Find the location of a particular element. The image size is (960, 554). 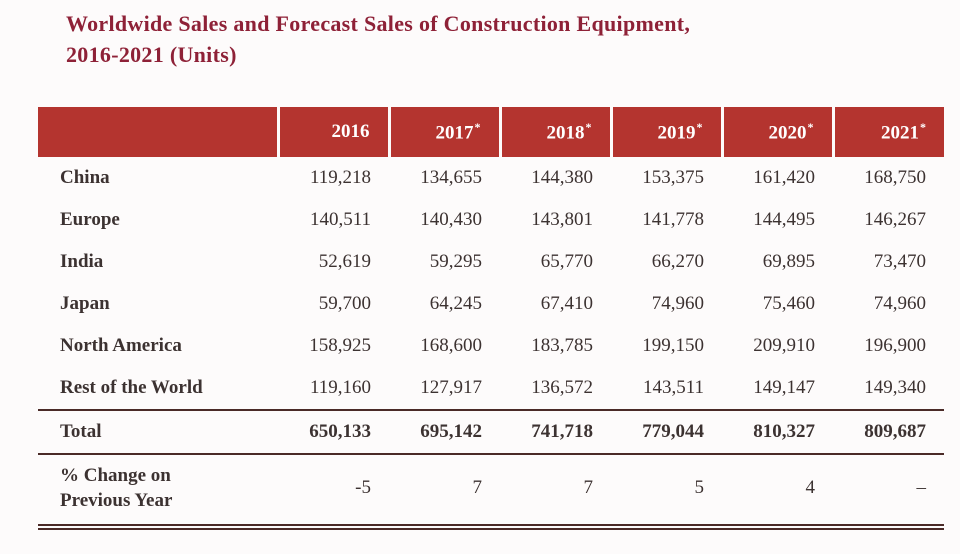

table-row-rest-of-the-world-value: 143,511 is located at coordinates (673, 387).